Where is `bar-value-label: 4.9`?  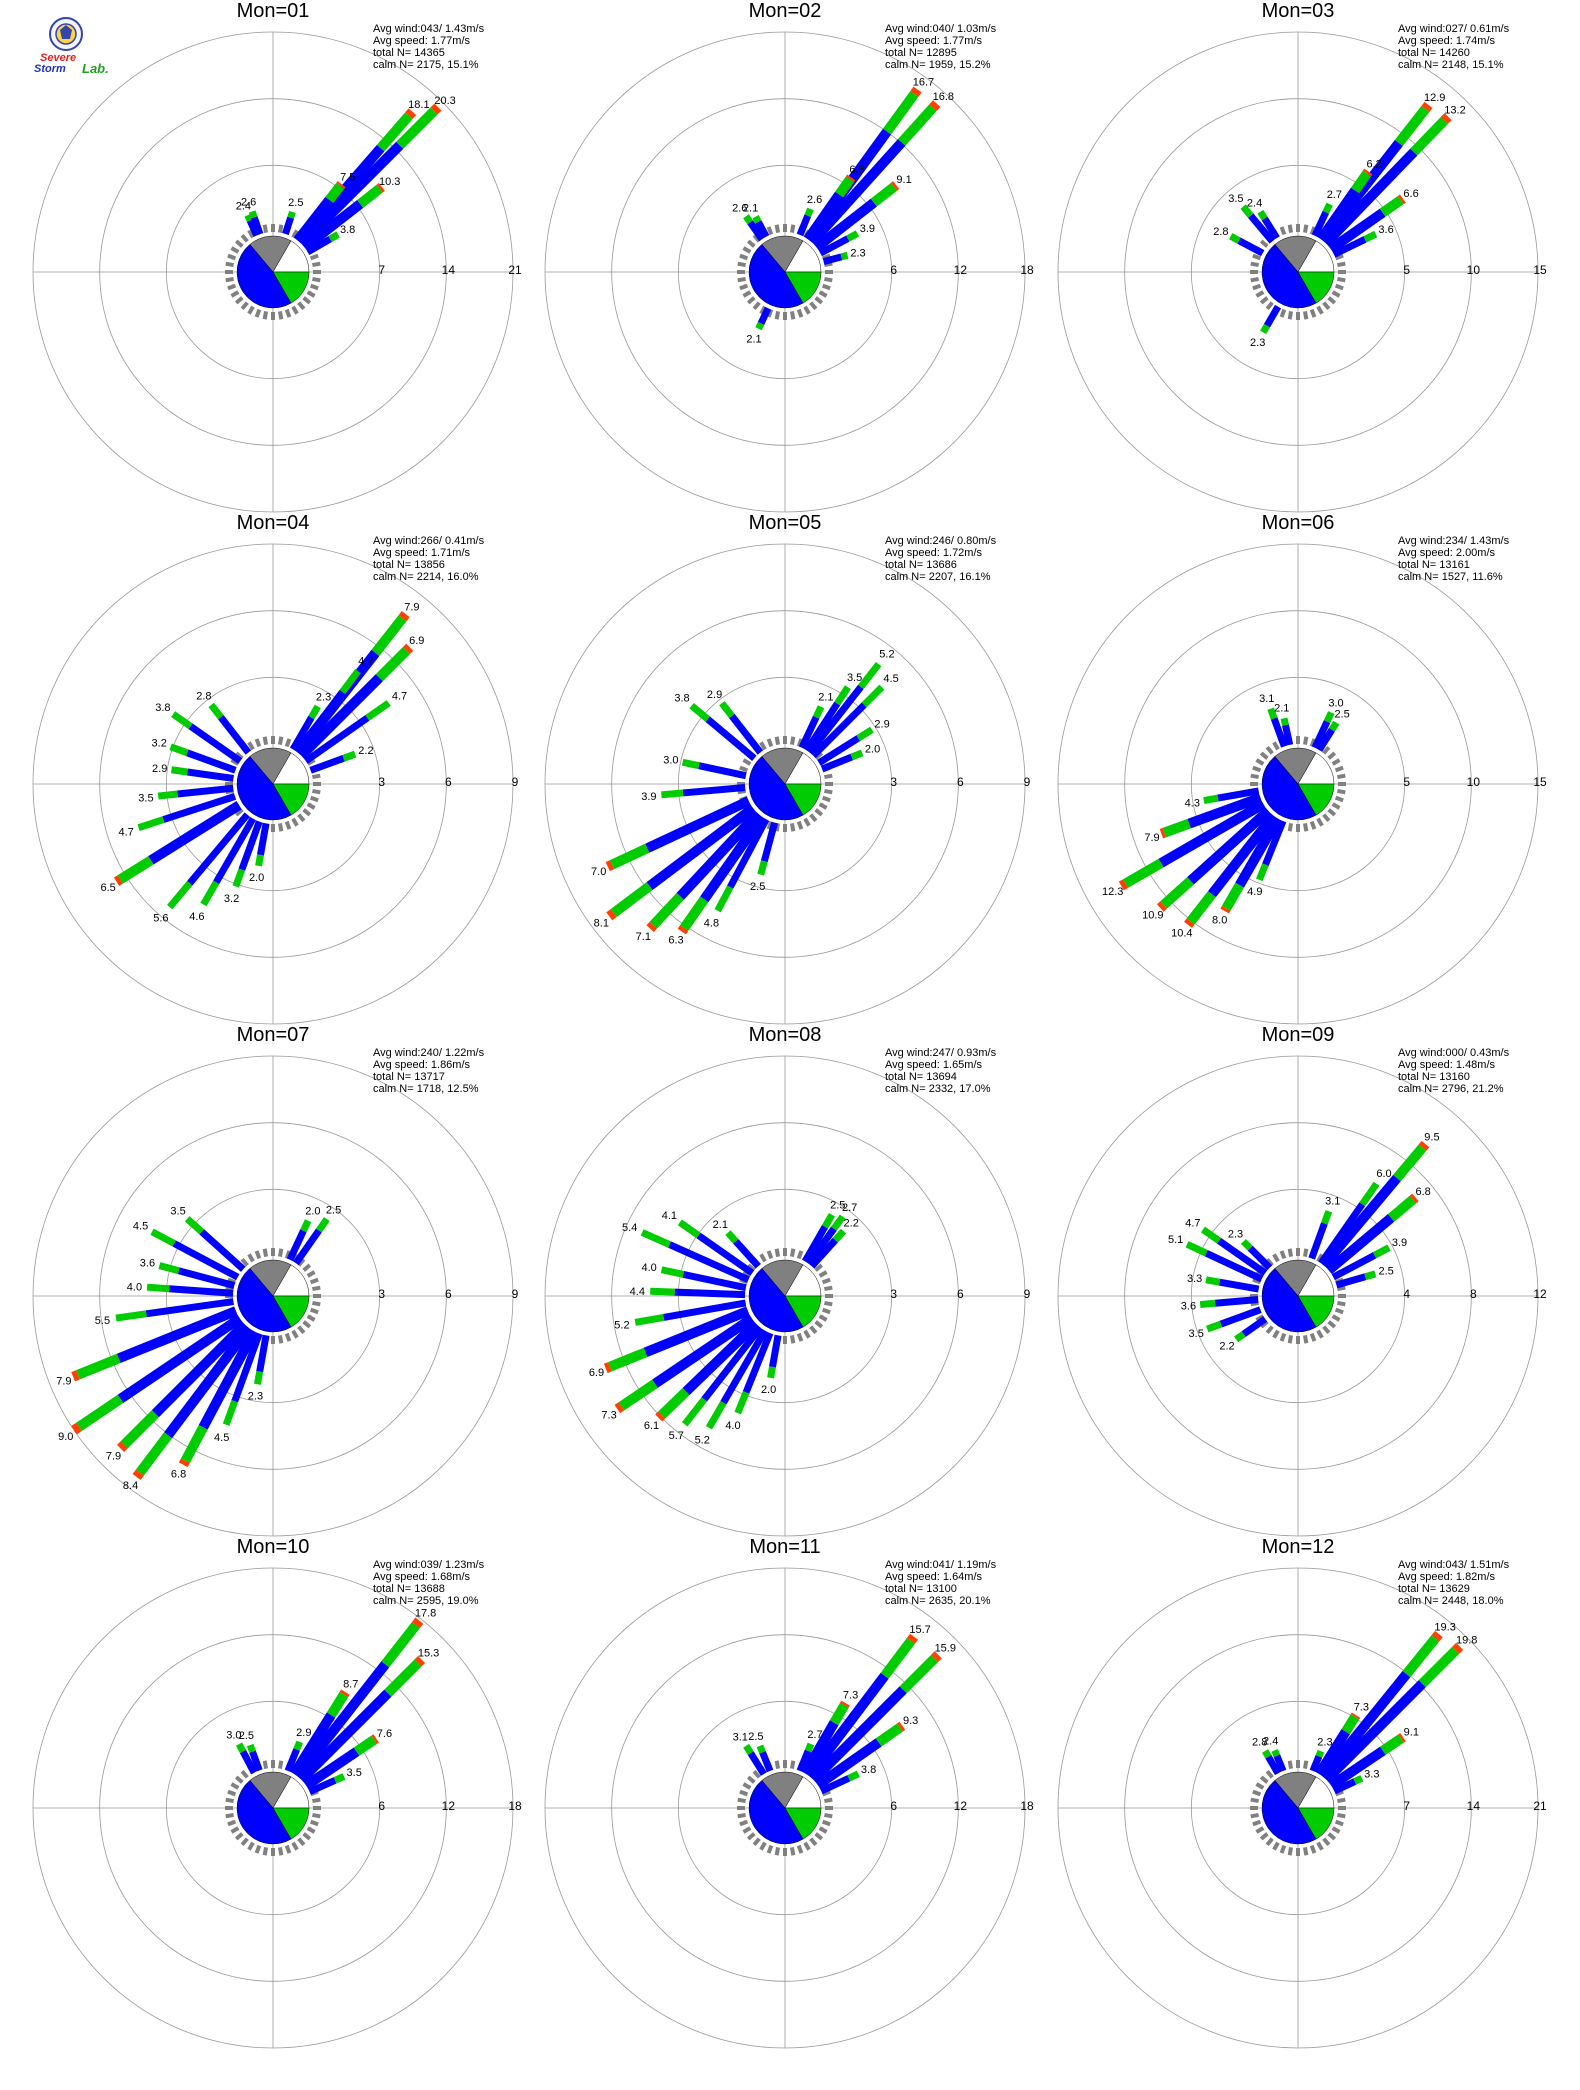
bar-value-label: 4.9 is located at coordinates (1254, 892).